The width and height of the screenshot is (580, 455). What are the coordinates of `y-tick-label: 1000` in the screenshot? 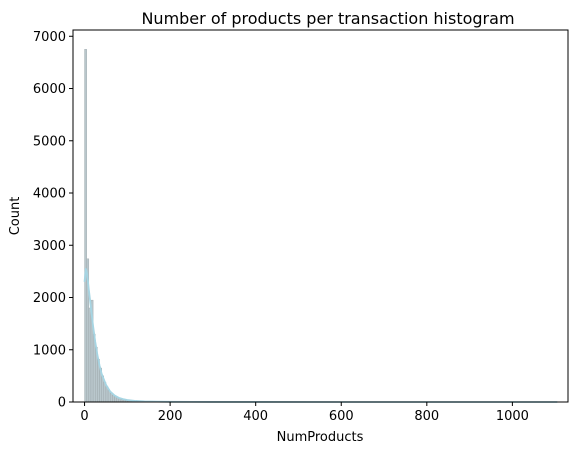 It's located at (49, 350).